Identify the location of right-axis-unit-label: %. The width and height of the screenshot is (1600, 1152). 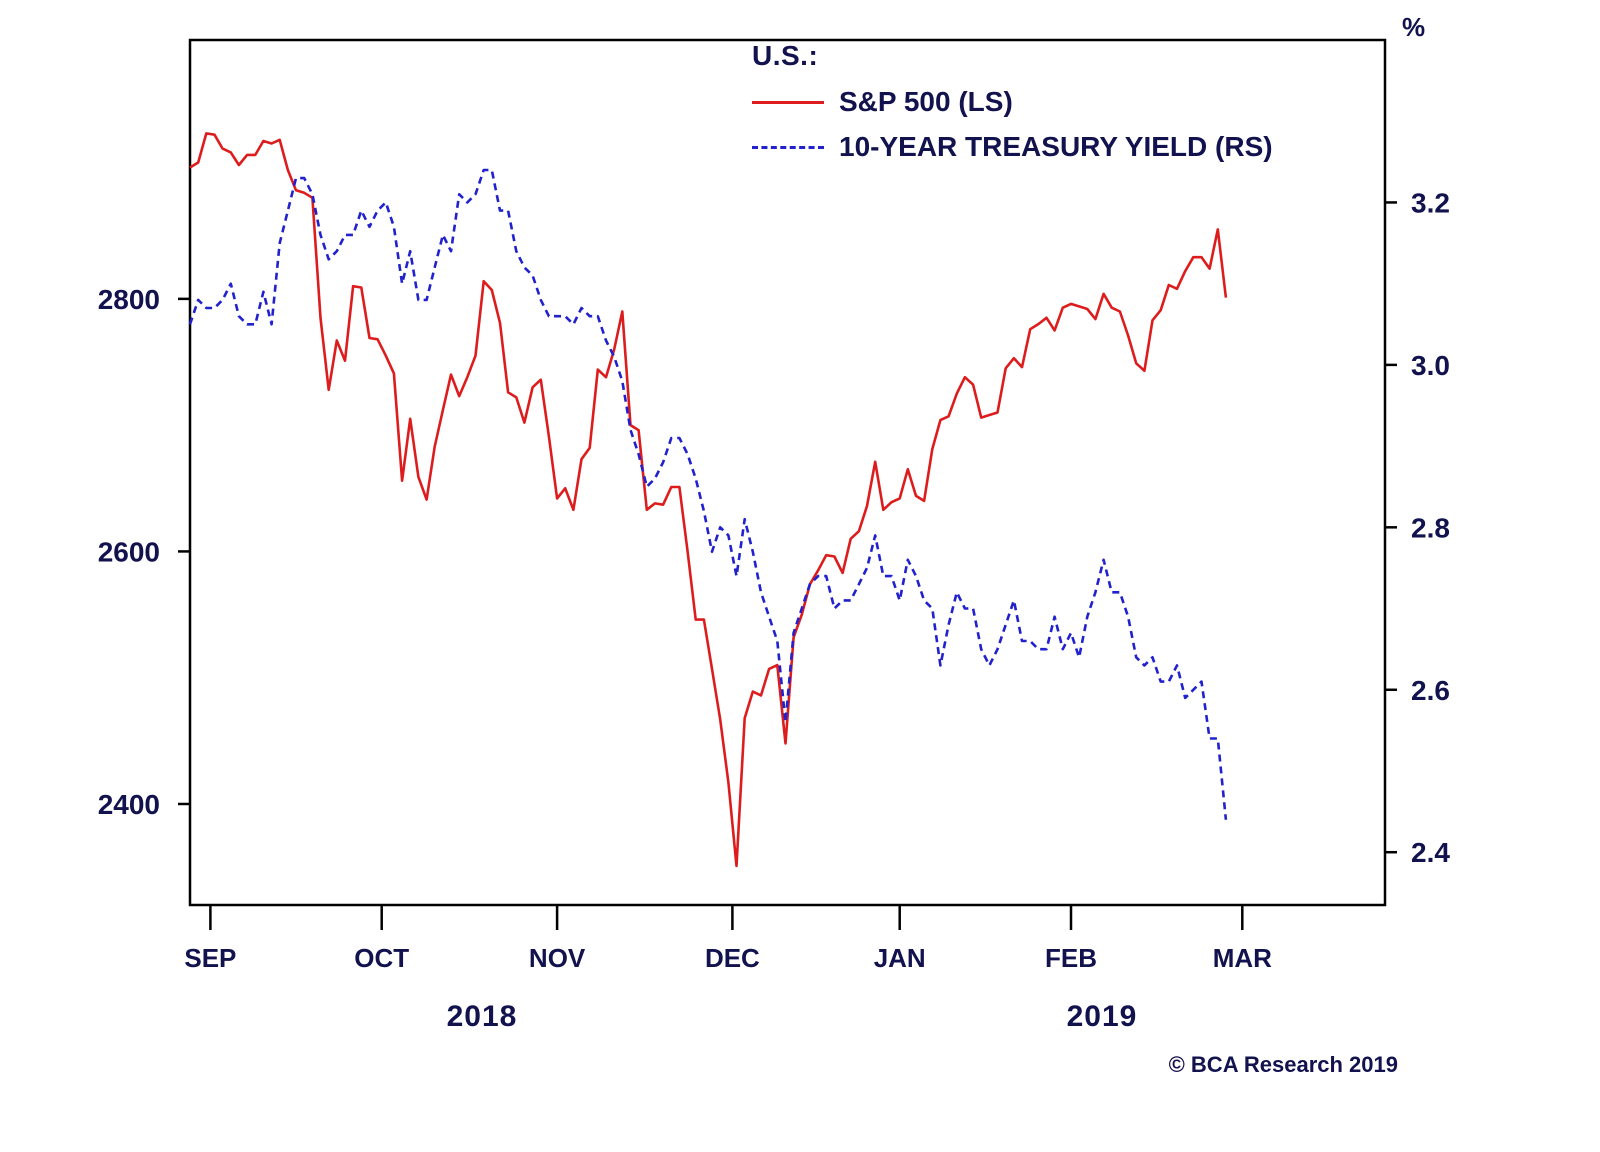
(1414, 27).